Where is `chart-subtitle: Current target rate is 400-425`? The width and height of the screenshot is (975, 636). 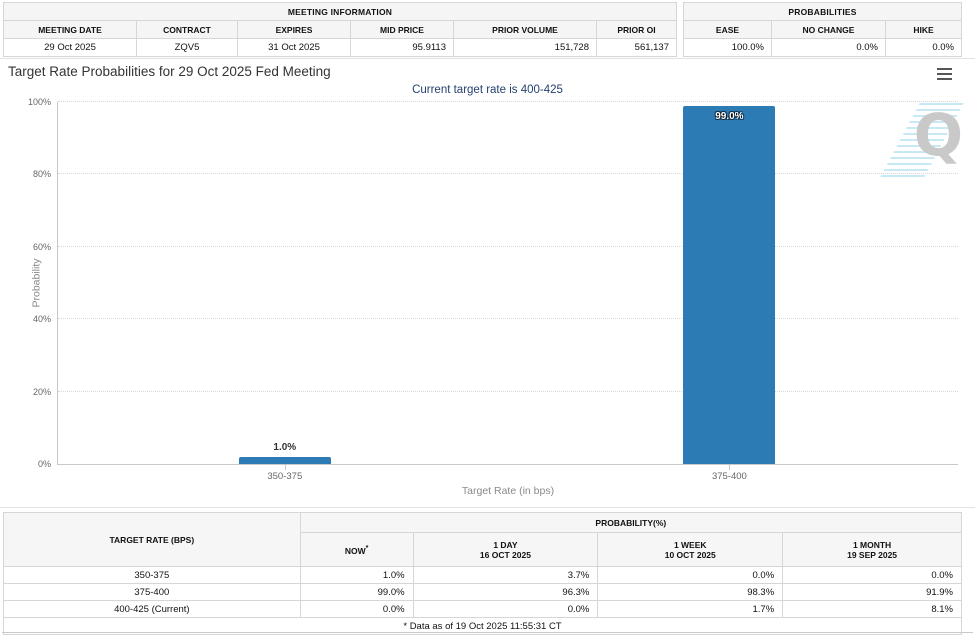
chart-subtitle: Current target rate is 400-425 is located at coordinates (487, 90).